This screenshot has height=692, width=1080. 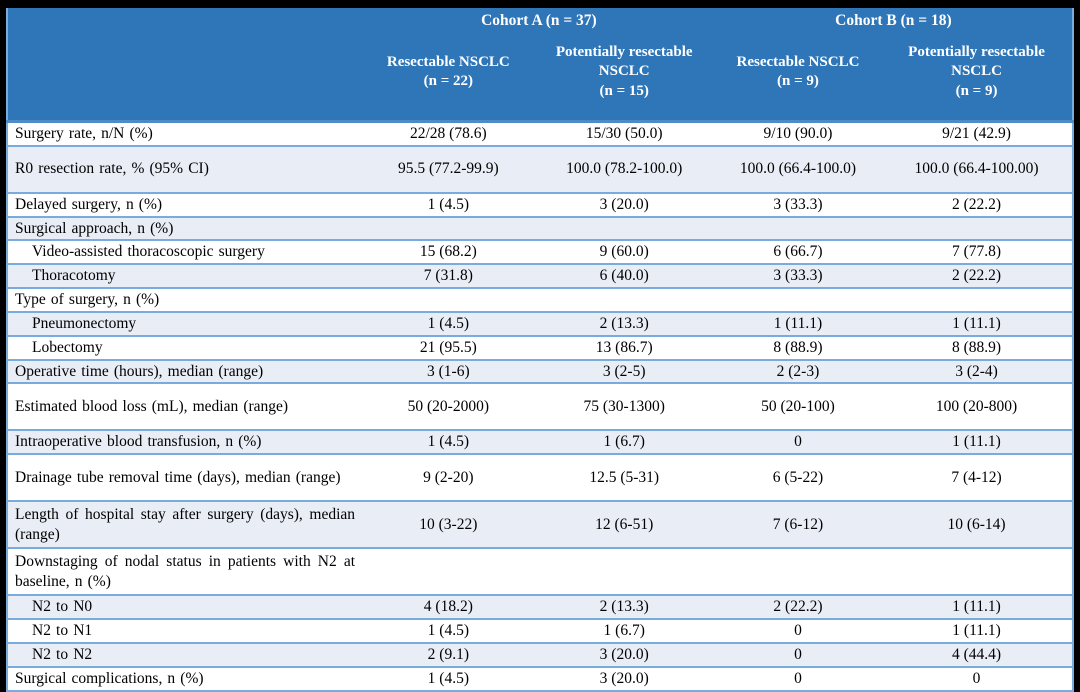 I want to click on column-header-name: Resectable NSCLC, so click(x=448, y=61).